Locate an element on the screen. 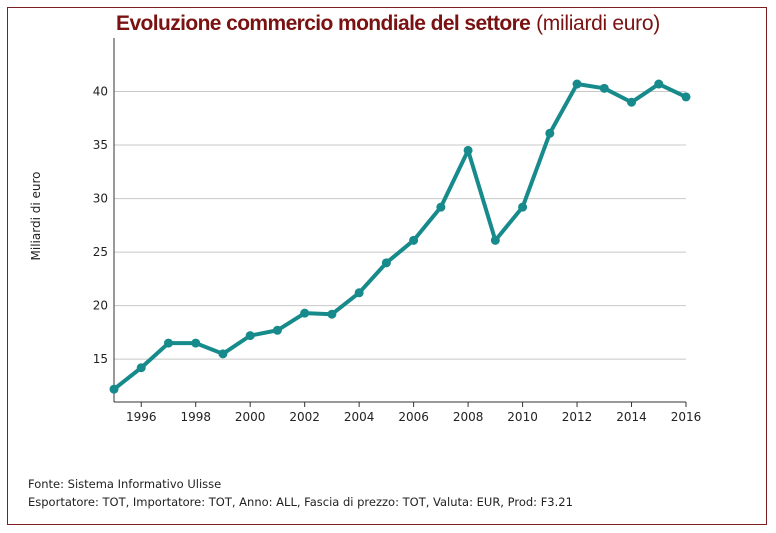  x-tick-label: 2000 is located at coordinates (250, 417).